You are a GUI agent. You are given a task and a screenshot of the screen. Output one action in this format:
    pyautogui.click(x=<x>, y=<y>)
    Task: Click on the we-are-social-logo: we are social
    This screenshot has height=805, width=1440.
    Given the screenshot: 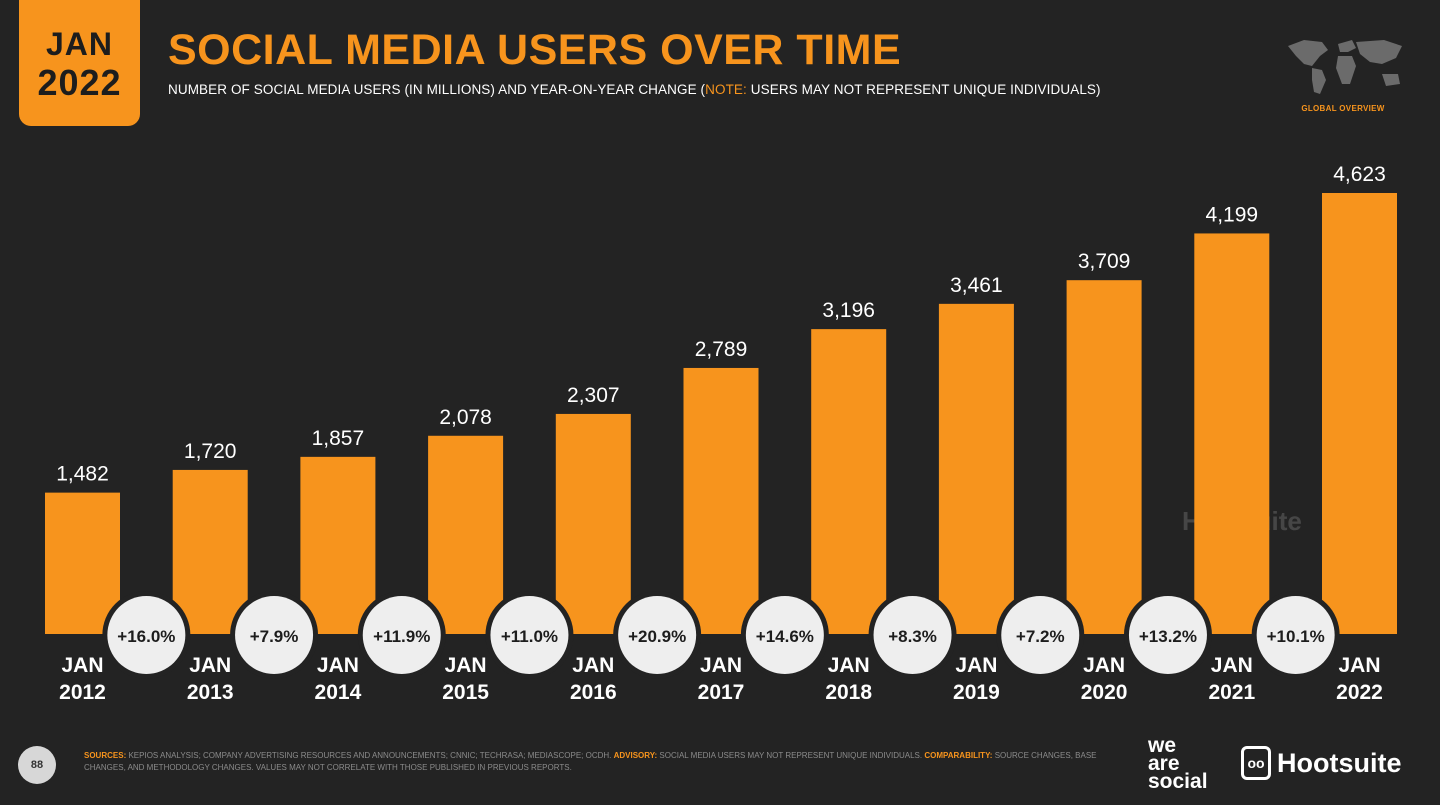 What is the action you would take?
    pyautogui.click(x=1178, y=763)
    